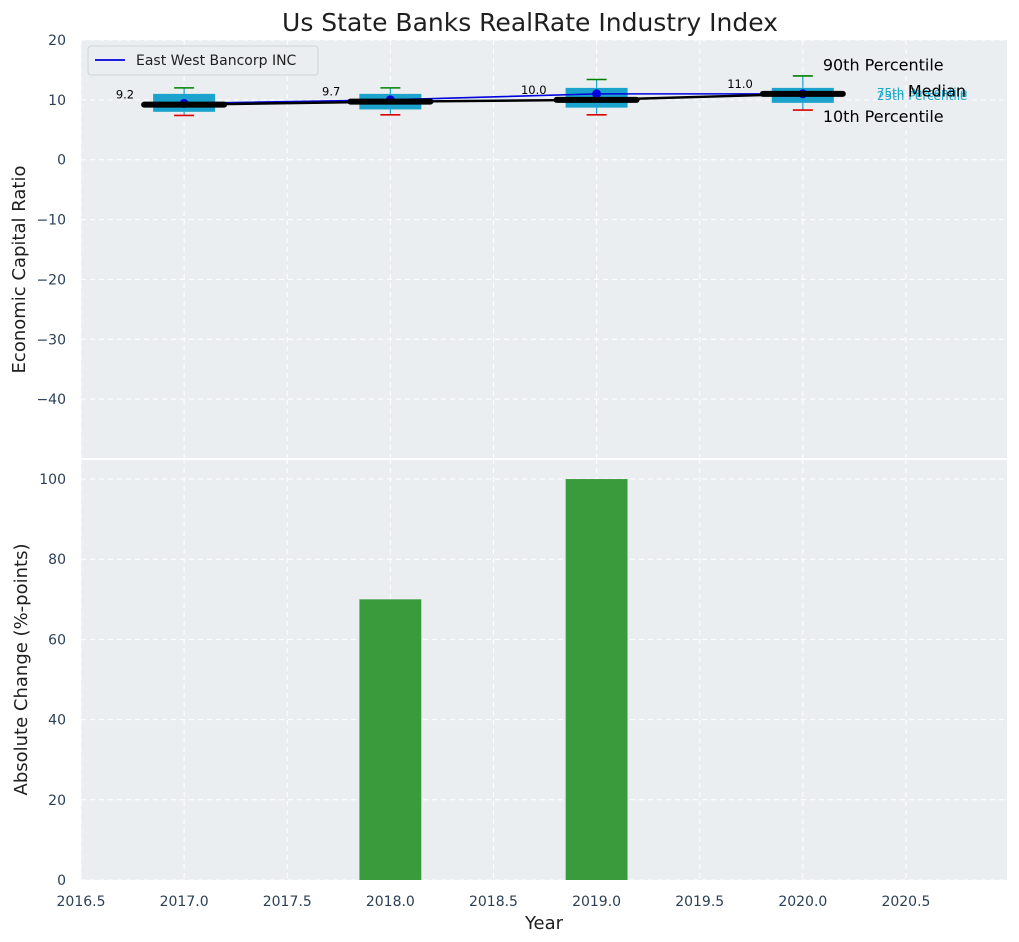  I want to click on change-bar-2019, so click(596, 679).